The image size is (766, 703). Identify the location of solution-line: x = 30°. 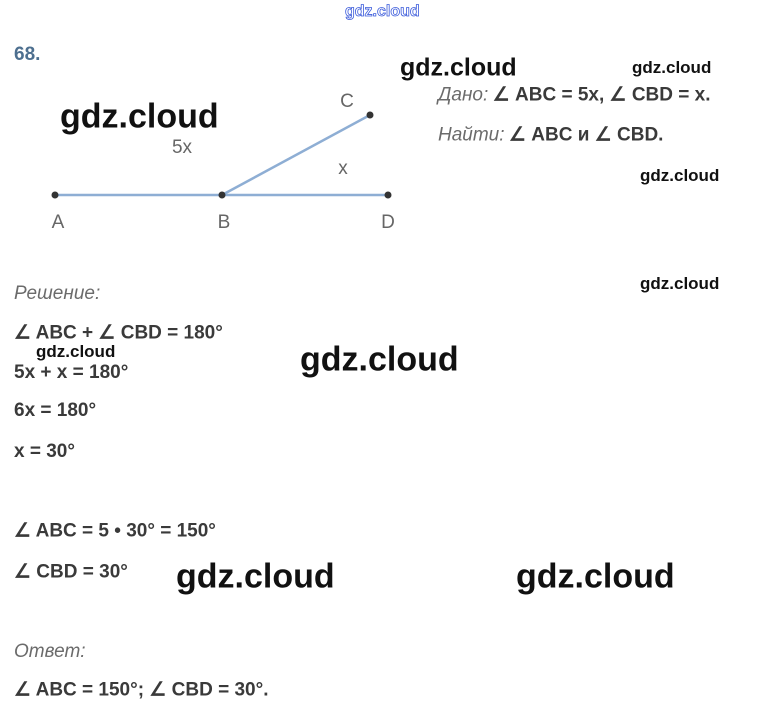
(44, 451).